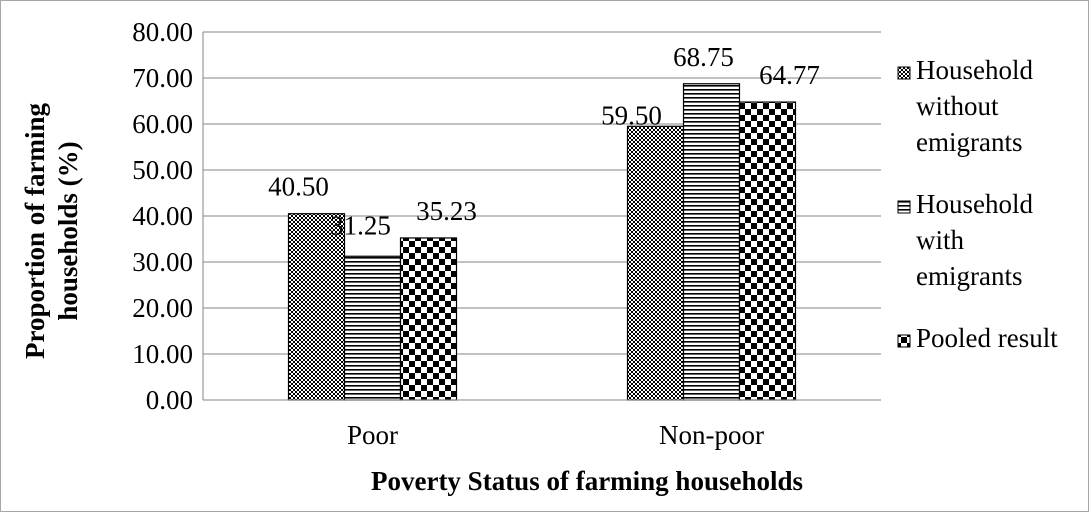  I want to click on data-label: 40.50, so click(298, 187).